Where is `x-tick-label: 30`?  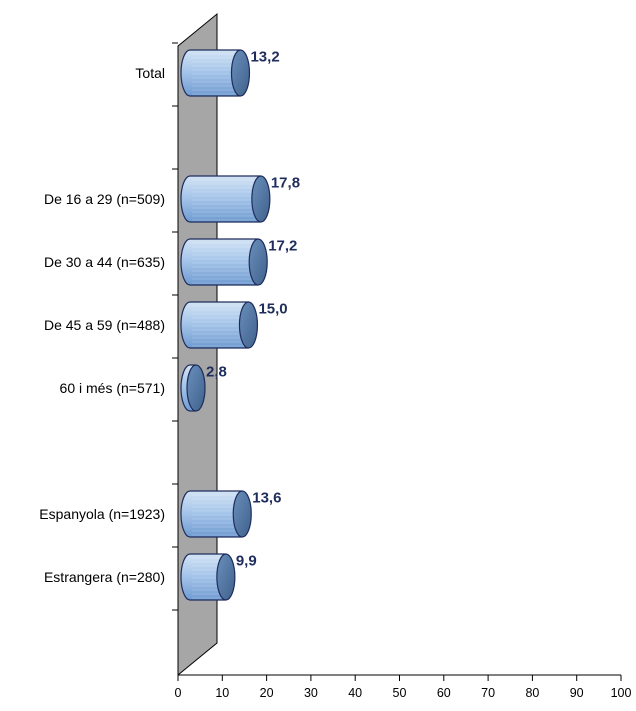 x-tick-label: 30 is located at coordinates (311, 693).